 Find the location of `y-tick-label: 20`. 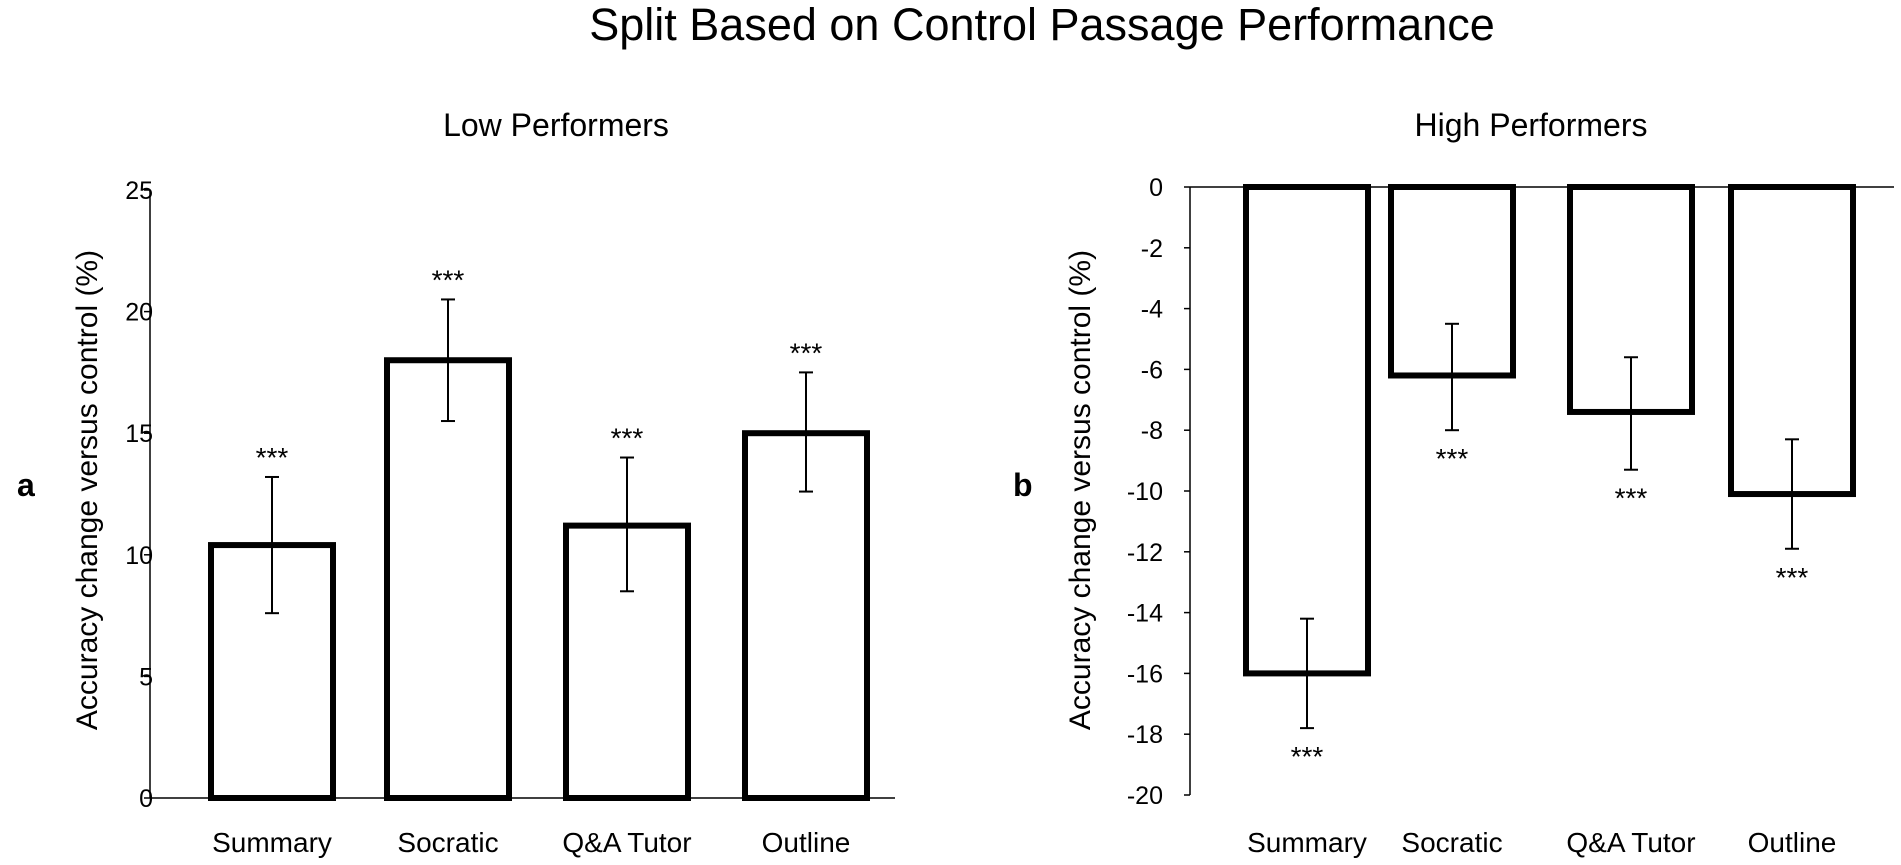

y-tick-label: 20 is located at coordinates (139, 313).